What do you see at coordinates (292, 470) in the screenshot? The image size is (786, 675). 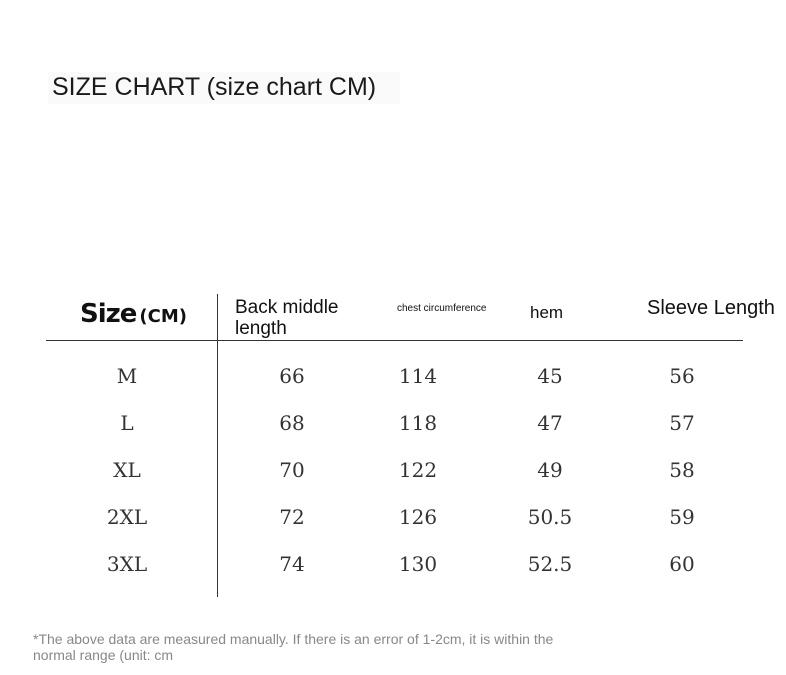 I see `cell-back-middle-length: 70` at bounding box center [292, 470].